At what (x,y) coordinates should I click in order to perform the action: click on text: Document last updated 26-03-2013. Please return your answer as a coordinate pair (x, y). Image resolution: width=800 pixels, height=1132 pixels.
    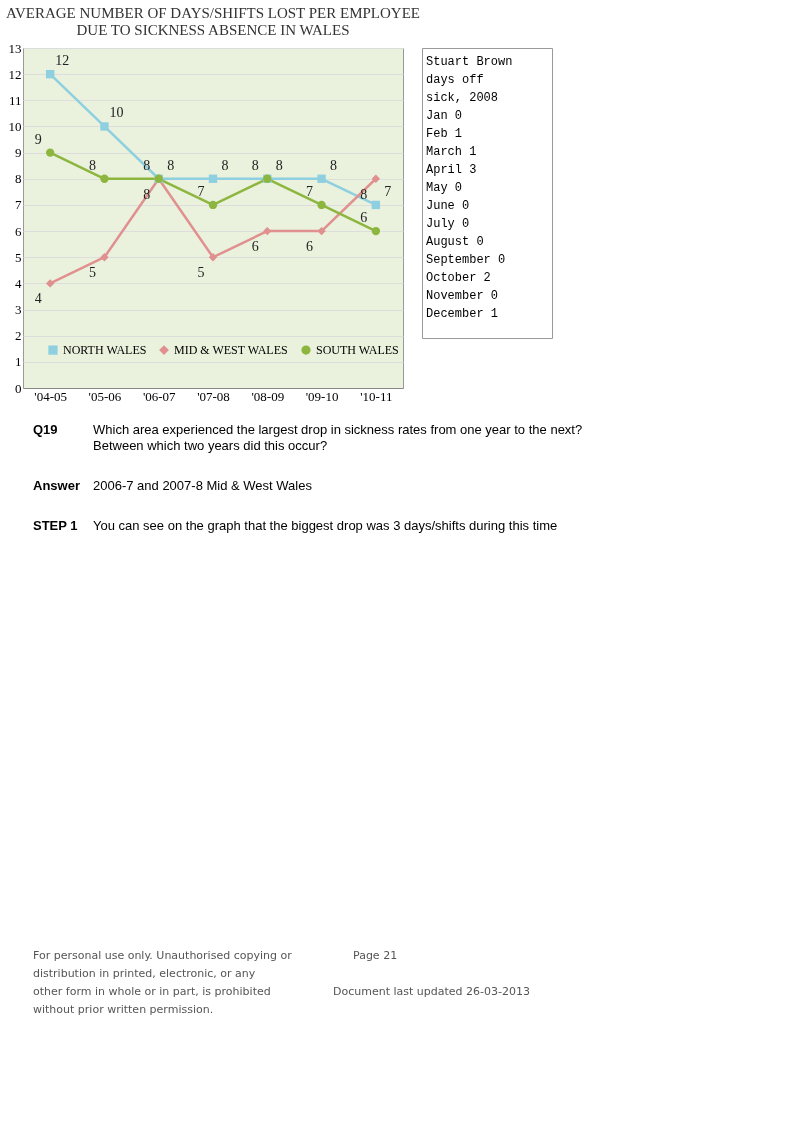
    Looking at the image, I should click on (431, 991).